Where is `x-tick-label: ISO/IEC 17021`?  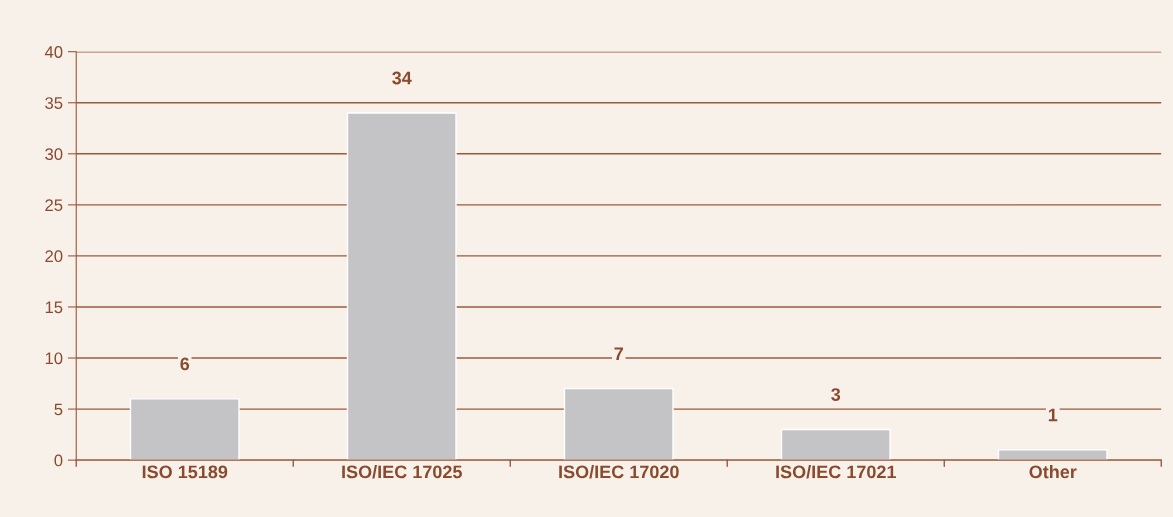
x-tick-label: ISO/IEC 17021 is located at coordinates (836, 471).